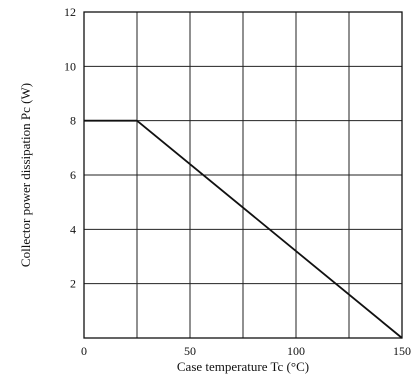 The height and width of the screenshot is (383, 419). Describe the element at coordinates (73, 284) in the screenshot. I see `y-tick-label: 2` at that location.